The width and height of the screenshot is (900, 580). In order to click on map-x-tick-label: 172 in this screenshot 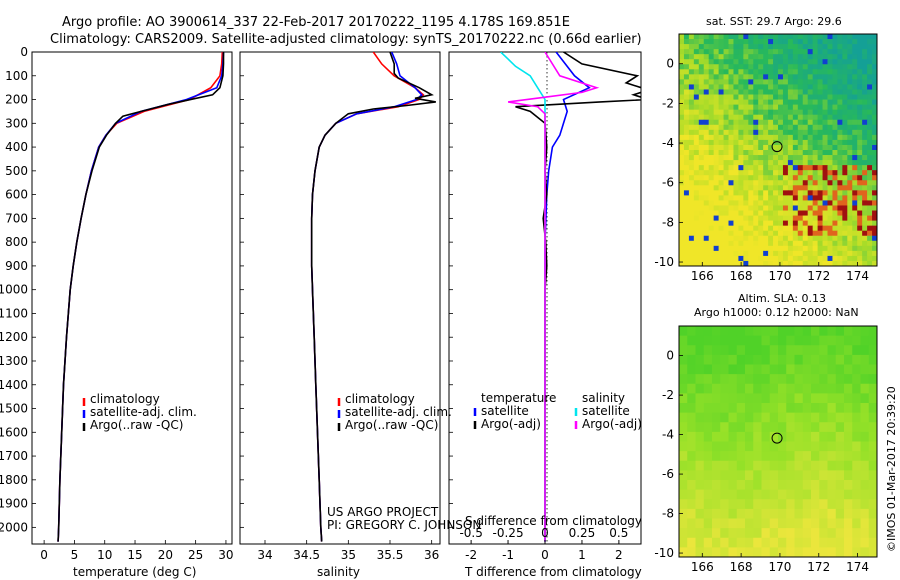, I will do `click(818, 567)`.